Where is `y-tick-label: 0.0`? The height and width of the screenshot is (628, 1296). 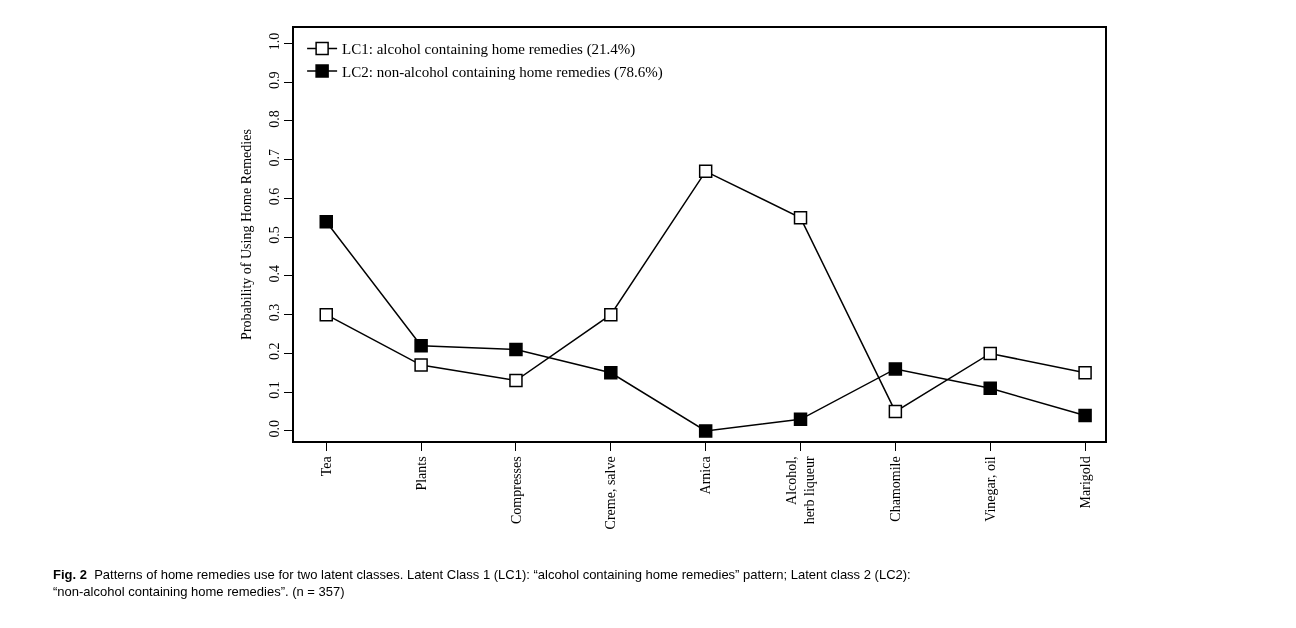
y-tick-label: 0.0 is located at coordinates (274, 429).